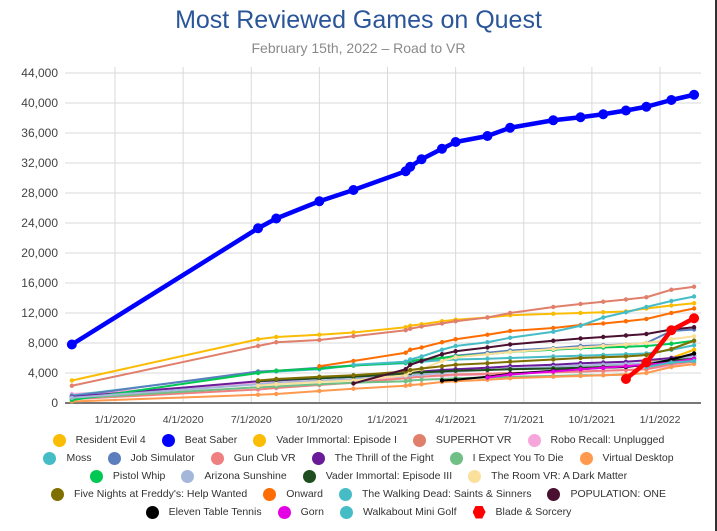  Describe the element at coordinates (39, 163) in the screenshot. I see `y-tick-label: 32,000` at that location.